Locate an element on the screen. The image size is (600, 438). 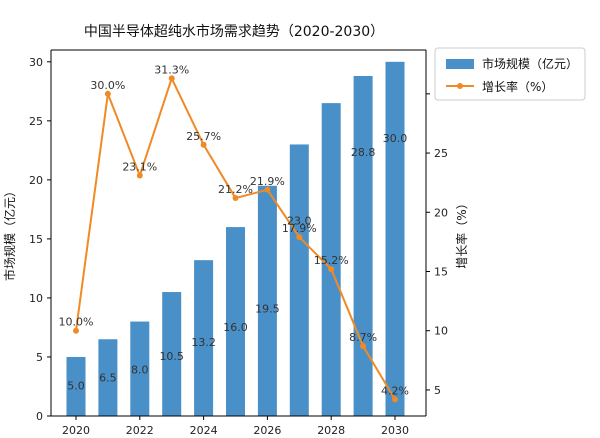
x-tick-2028: 2028 is located at coordinates (331, 430).